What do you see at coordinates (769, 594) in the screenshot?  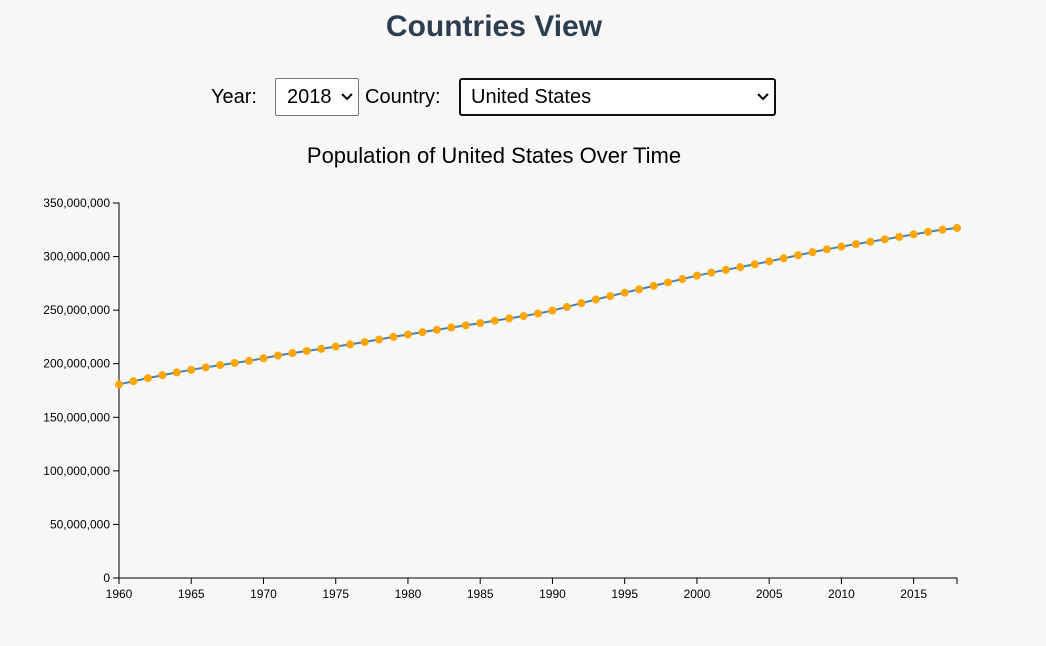 I see `x-tick-label: 2005` at bounding box center [769, 594].